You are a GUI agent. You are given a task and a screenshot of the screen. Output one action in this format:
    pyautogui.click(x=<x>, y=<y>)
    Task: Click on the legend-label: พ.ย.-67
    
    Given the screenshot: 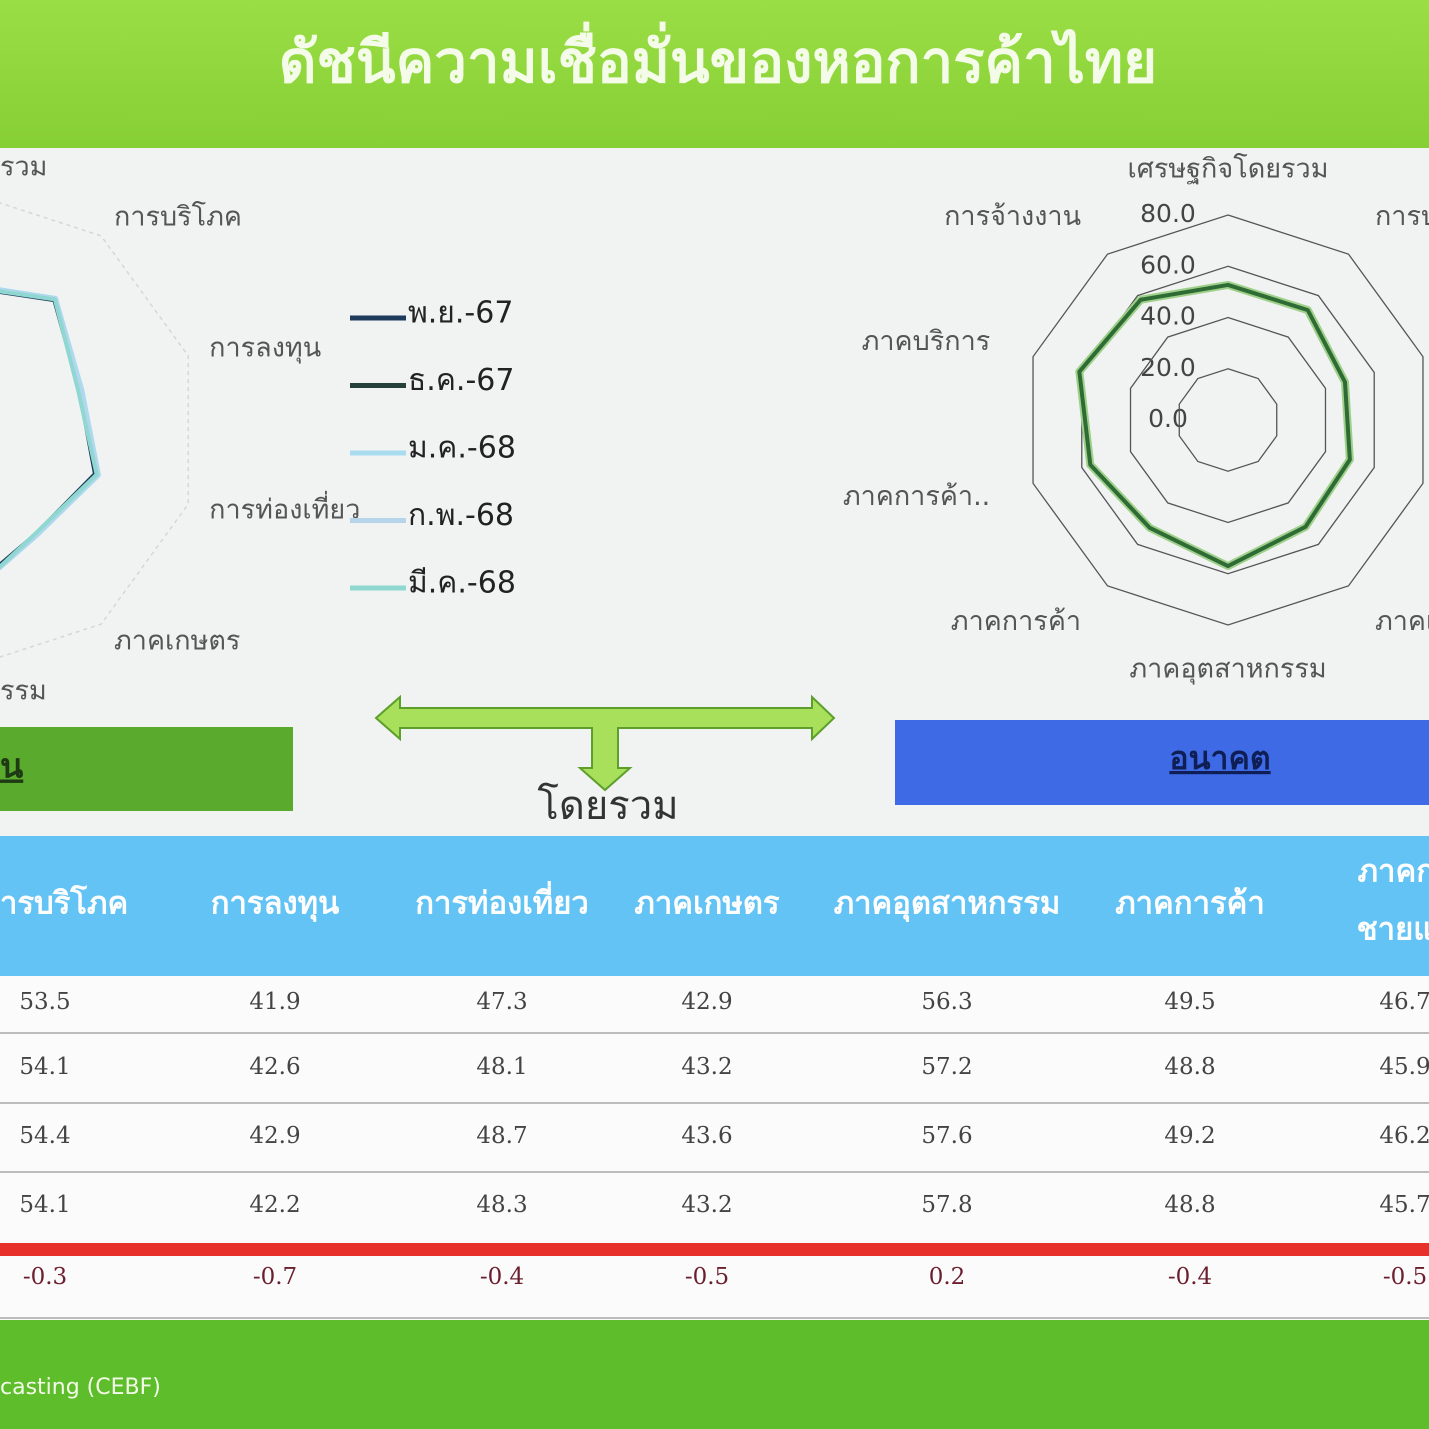 What is the action you would take?
    pyautogui.click(x=460, y=313)
    